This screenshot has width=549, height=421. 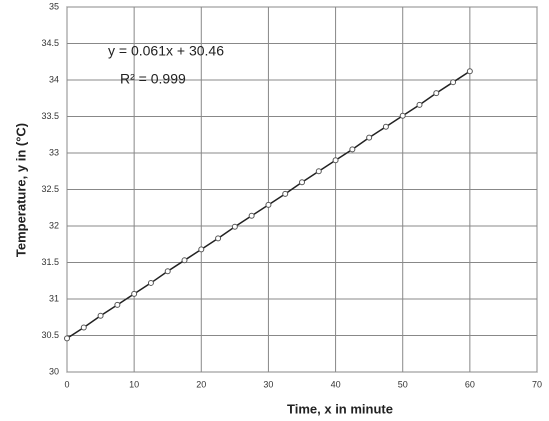 What do you see at coordinates (50, 262) in the screenshot?
I see `y-tick-label: 31.5` at bounding box center [50, 262].